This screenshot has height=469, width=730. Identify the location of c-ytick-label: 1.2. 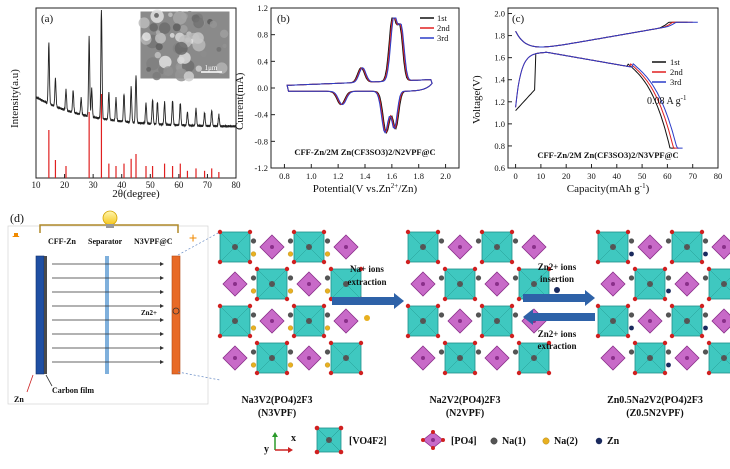
(499, 102).